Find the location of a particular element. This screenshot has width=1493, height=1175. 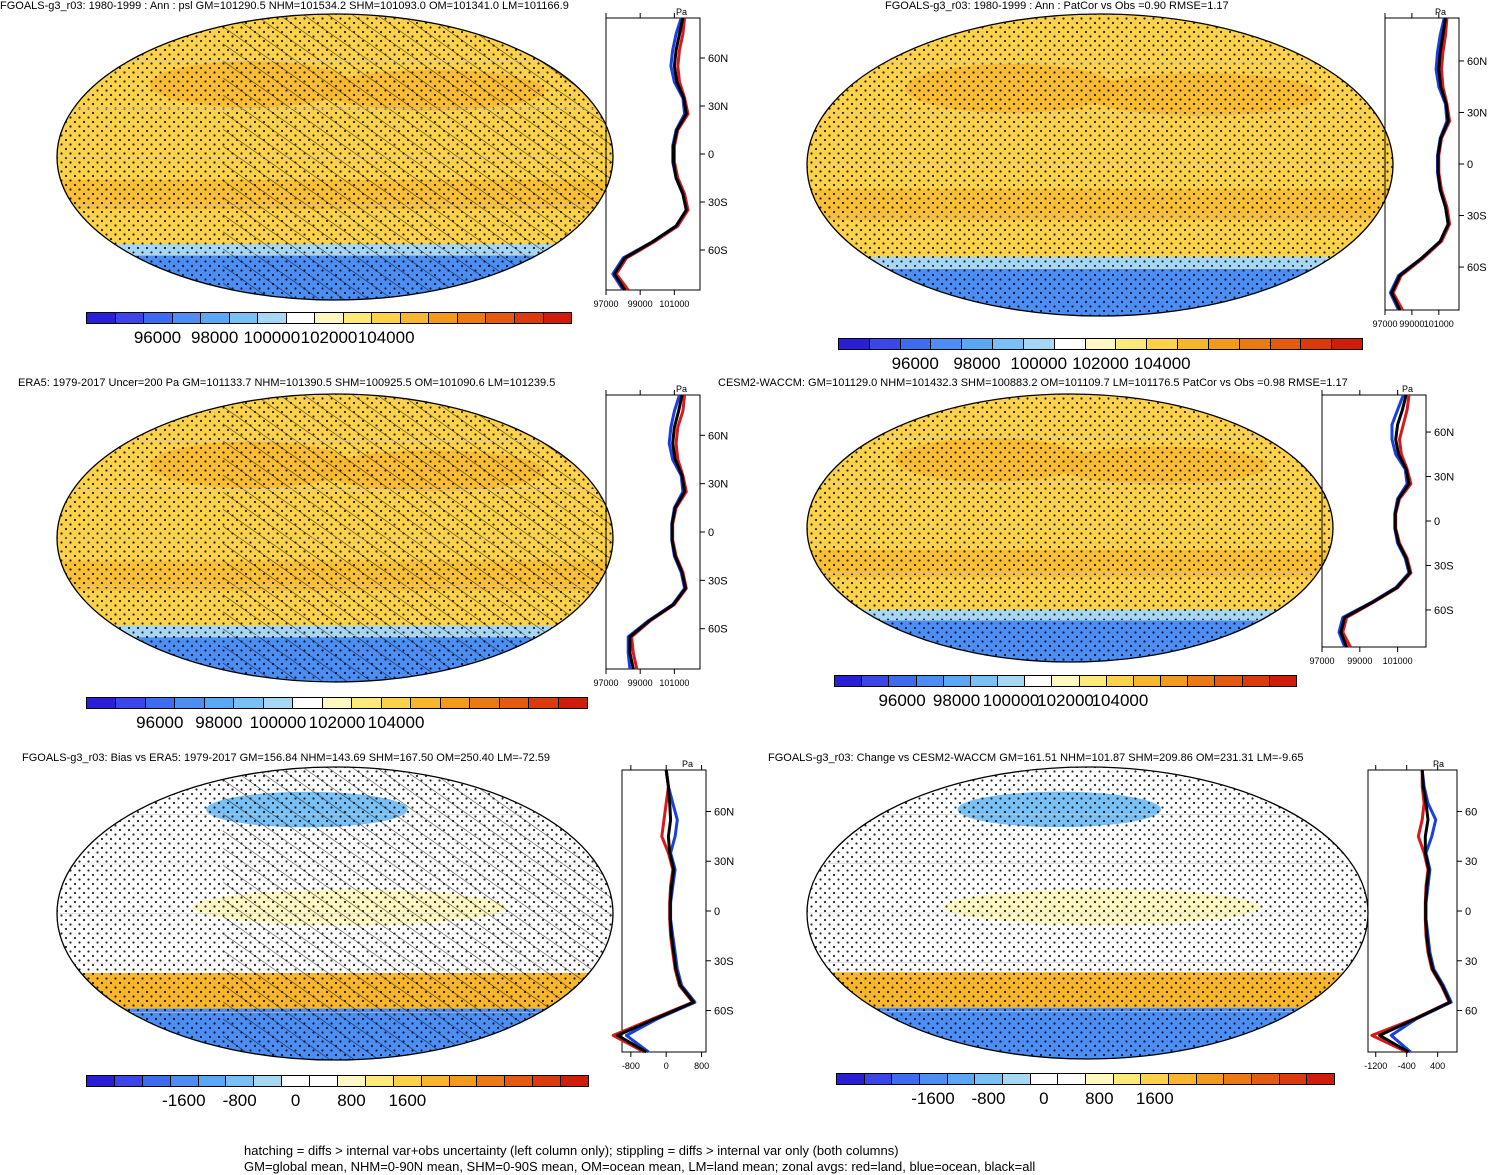

zonal-series-all is located at coordinates (1375, 521).